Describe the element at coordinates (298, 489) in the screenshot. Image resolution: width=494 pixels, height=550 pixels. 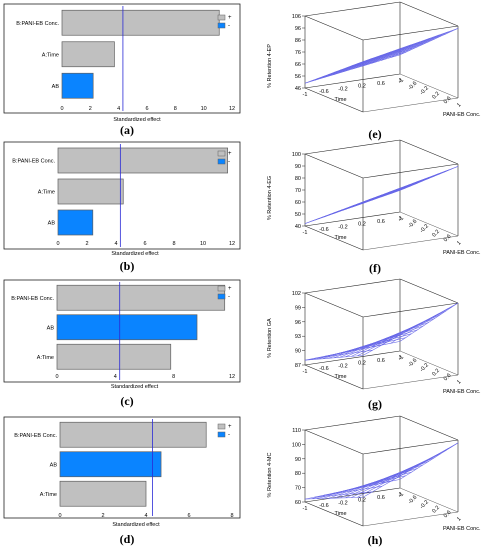
I see `z-tick-label-4: 70` at that location.